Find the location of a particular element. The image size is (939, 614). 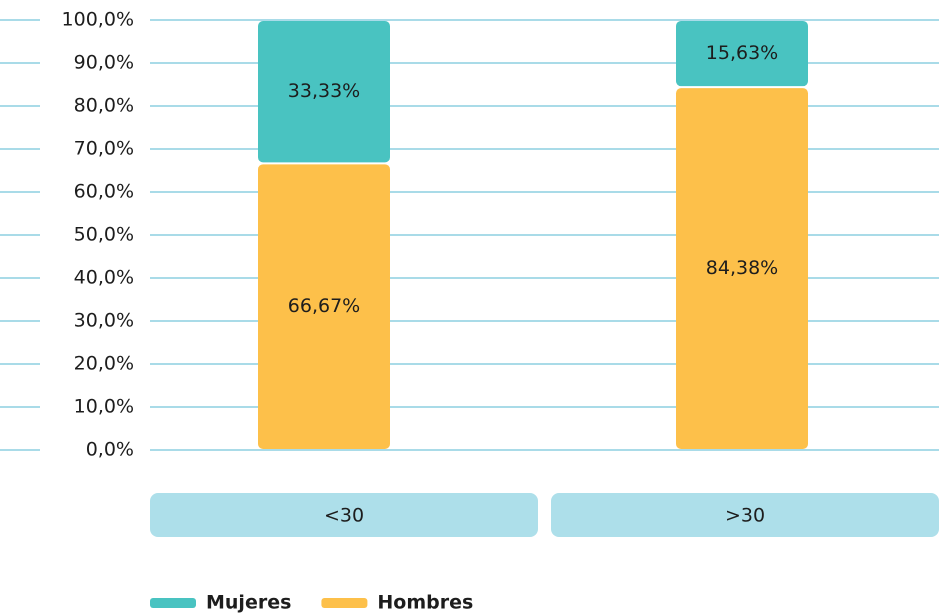

y-tick-label: 60,0% is located at coordinates (104, 192).